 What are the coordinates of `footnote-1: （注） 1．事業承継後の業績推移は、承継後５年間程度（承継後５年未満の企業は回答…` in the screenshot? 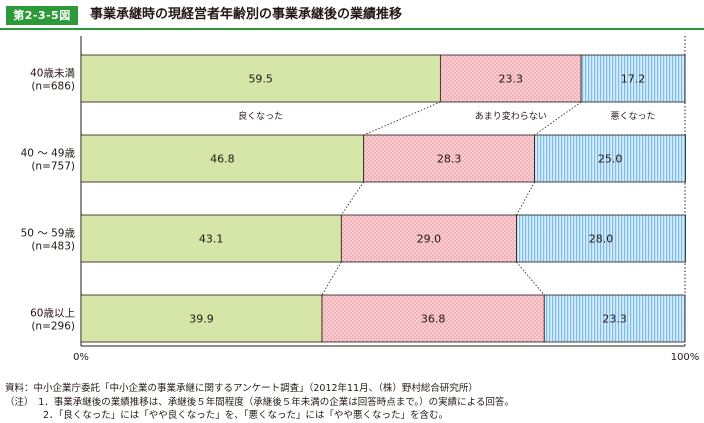 It's located at (259, 402).